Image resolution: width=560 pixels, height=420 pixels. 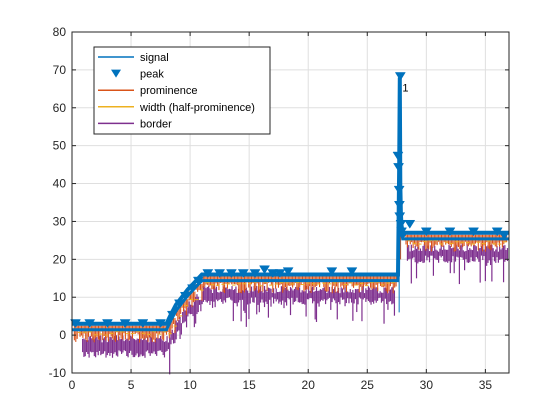 I want to click on x-tick-label: 20, so click(x=309, y=385).